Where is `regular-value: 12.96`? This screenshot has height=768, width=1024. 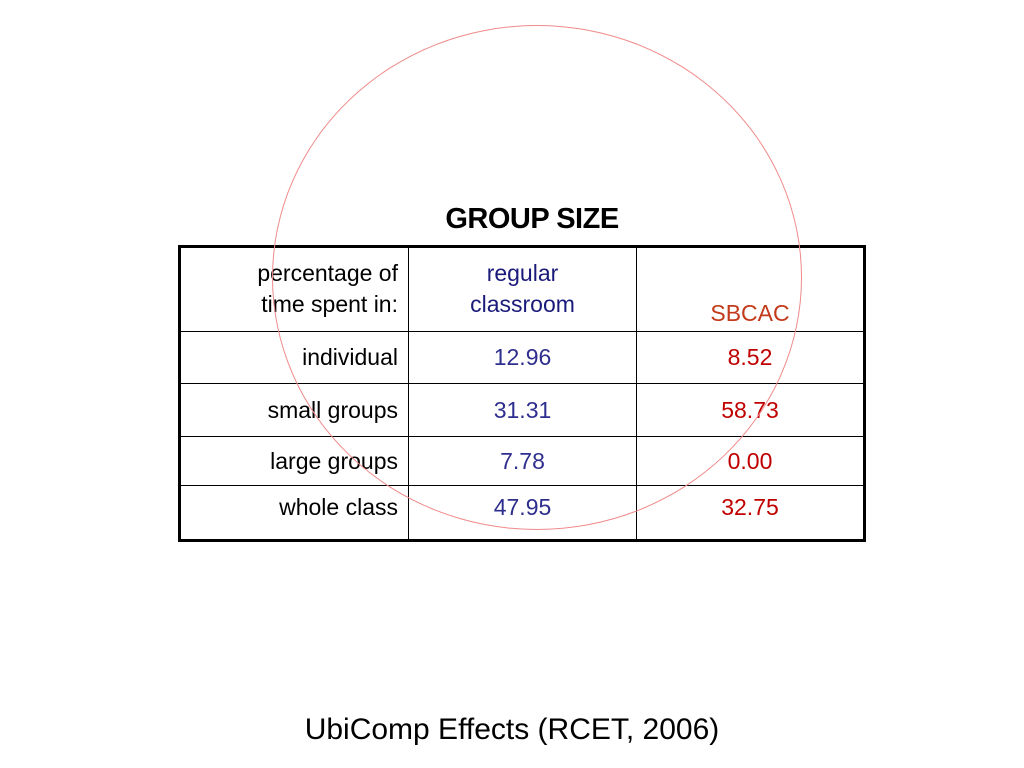
regular-value: 12.96 is located at coordinates (522, 357).